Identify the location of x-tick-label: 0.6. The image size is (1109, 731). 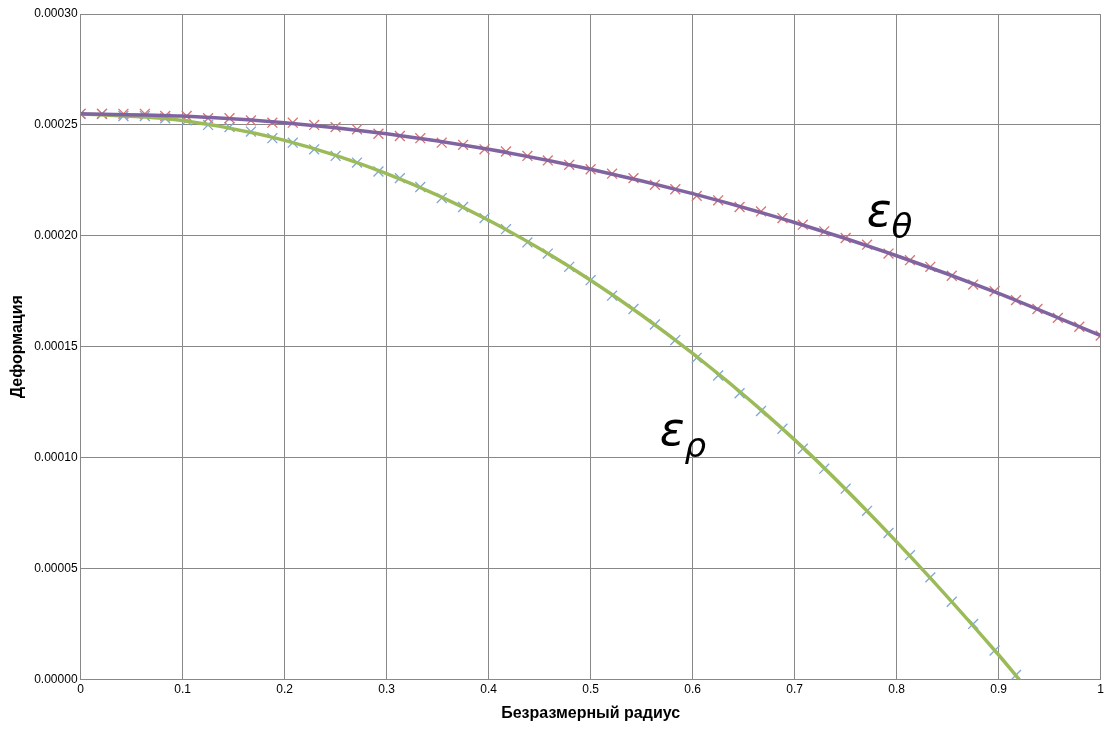
(693, 688).